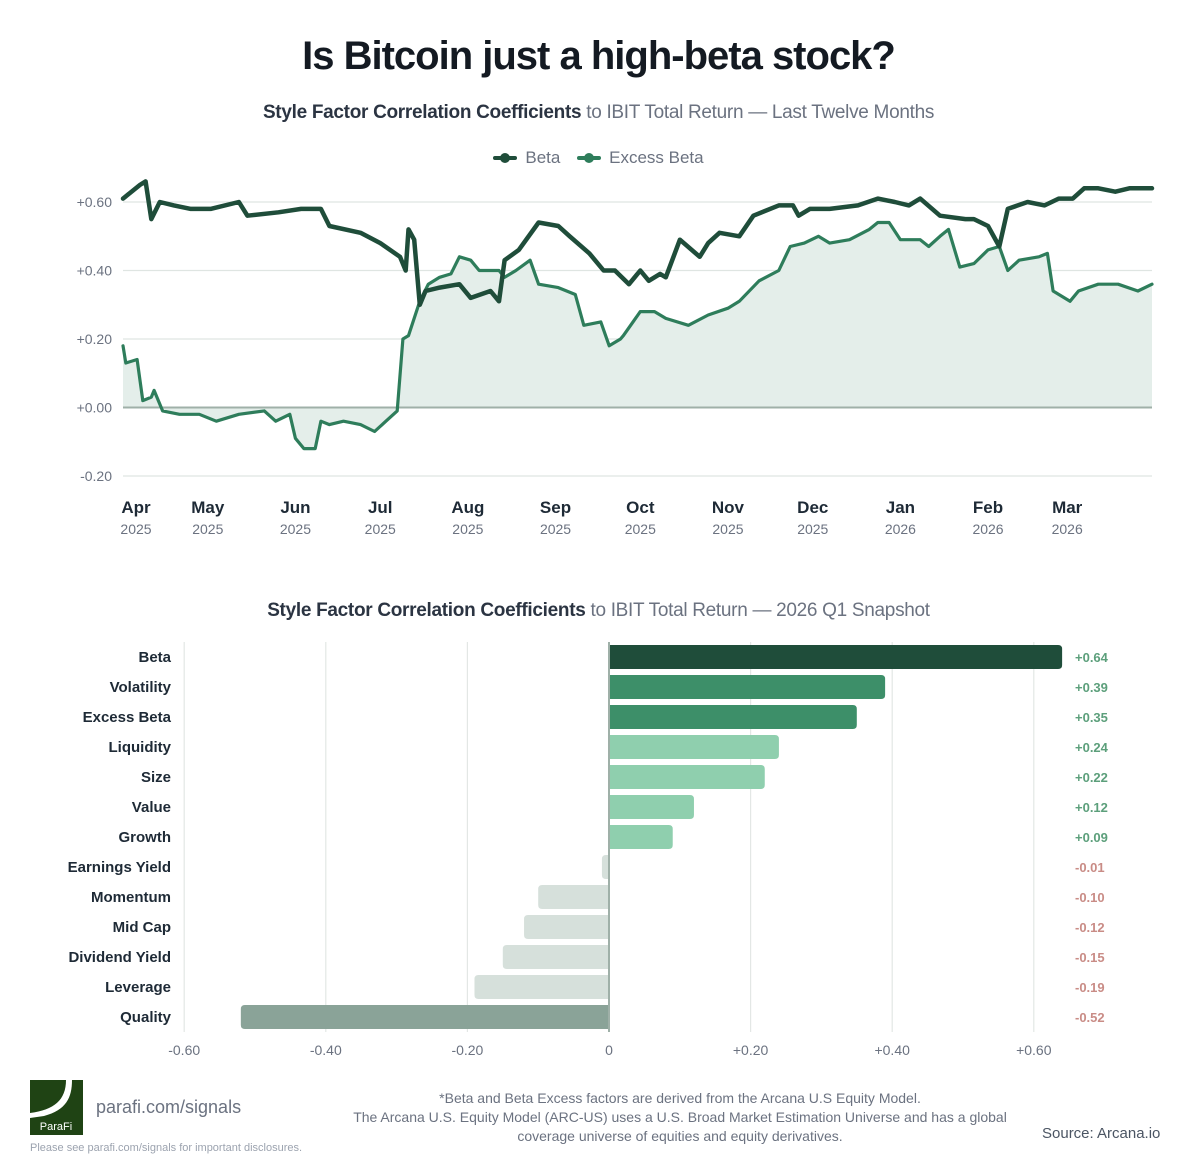 The width and height of the screenshot is (1197, 1174). I want to click on legend-label-beta: Beta, so click(543, 157).